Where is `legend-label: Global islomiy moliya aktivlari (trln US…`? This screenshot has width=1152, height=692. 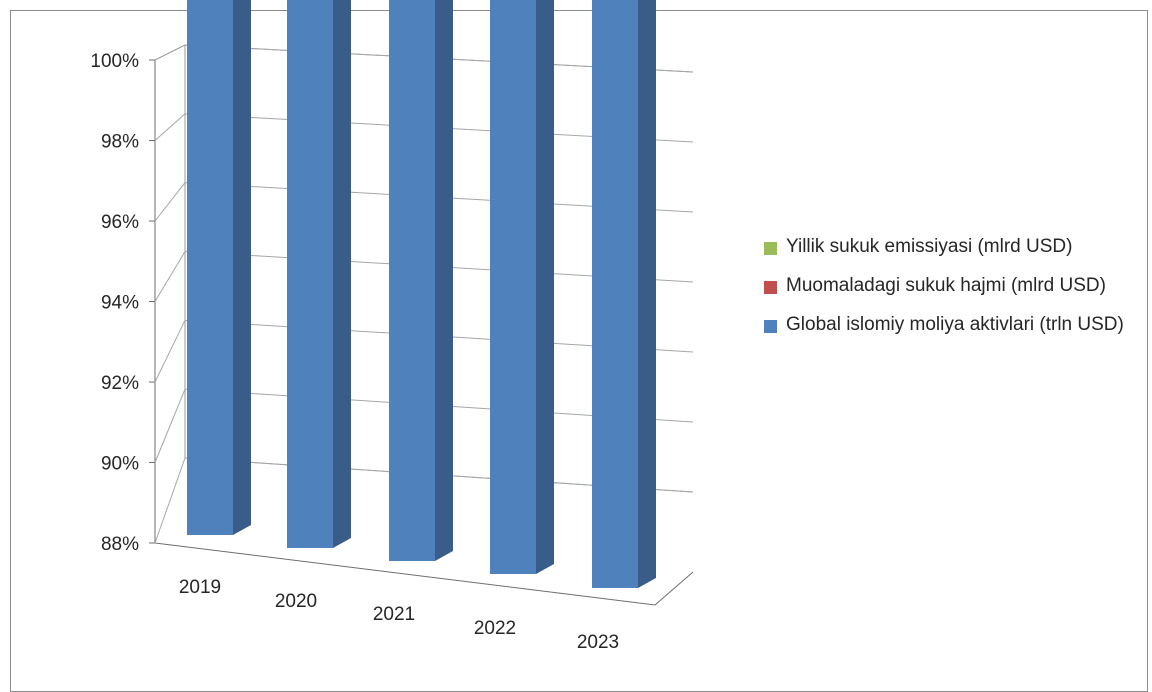 legend-label: Global islomiy moliya aktivlari (trln US… is located at coordinates (955, 324).